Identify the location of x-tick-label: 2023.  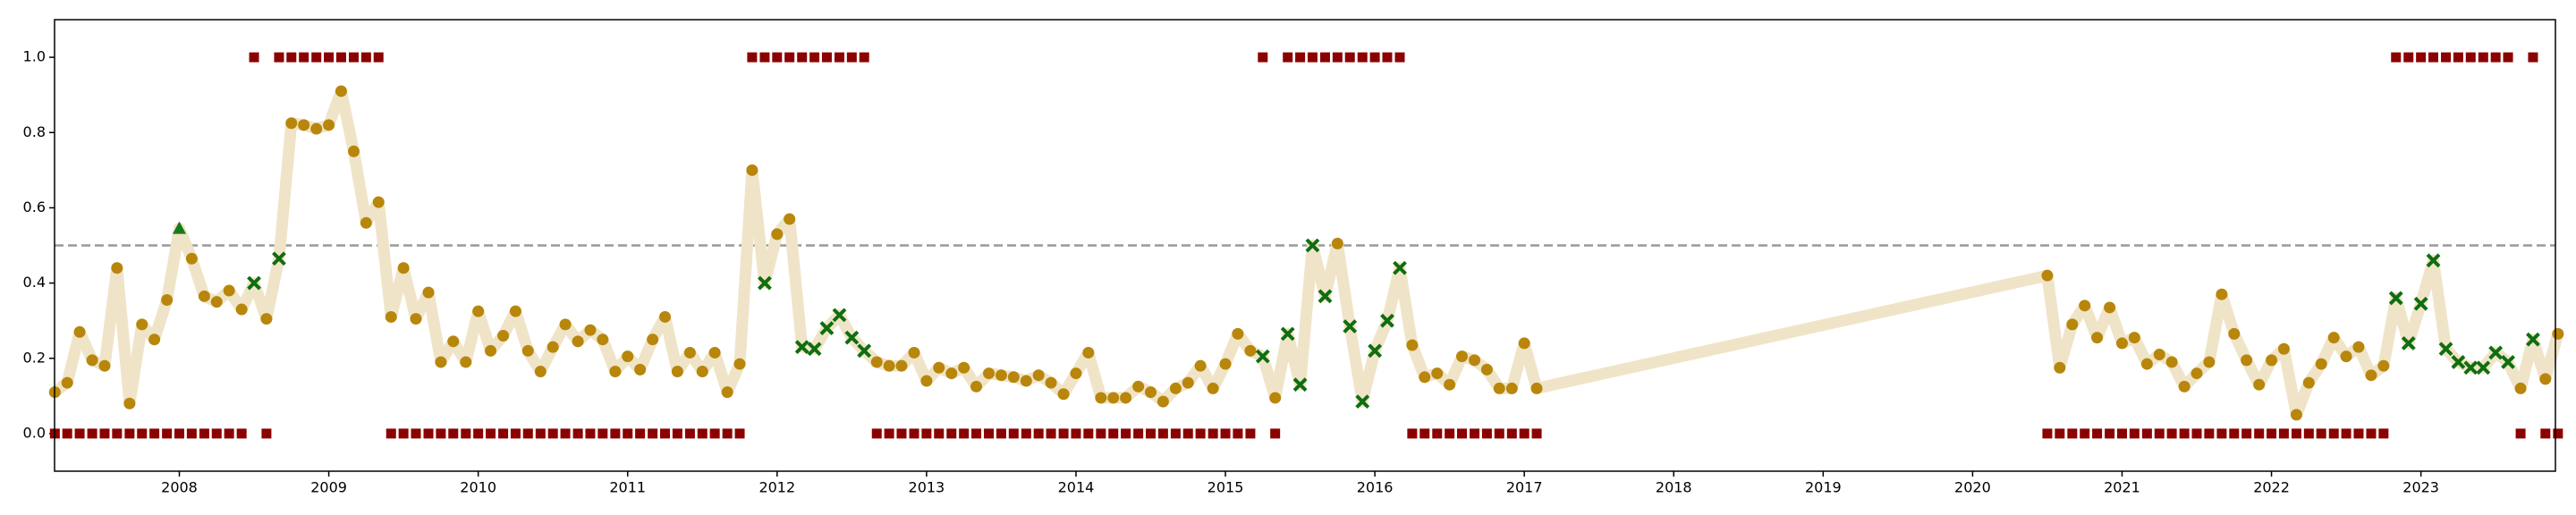
(2420, 488).